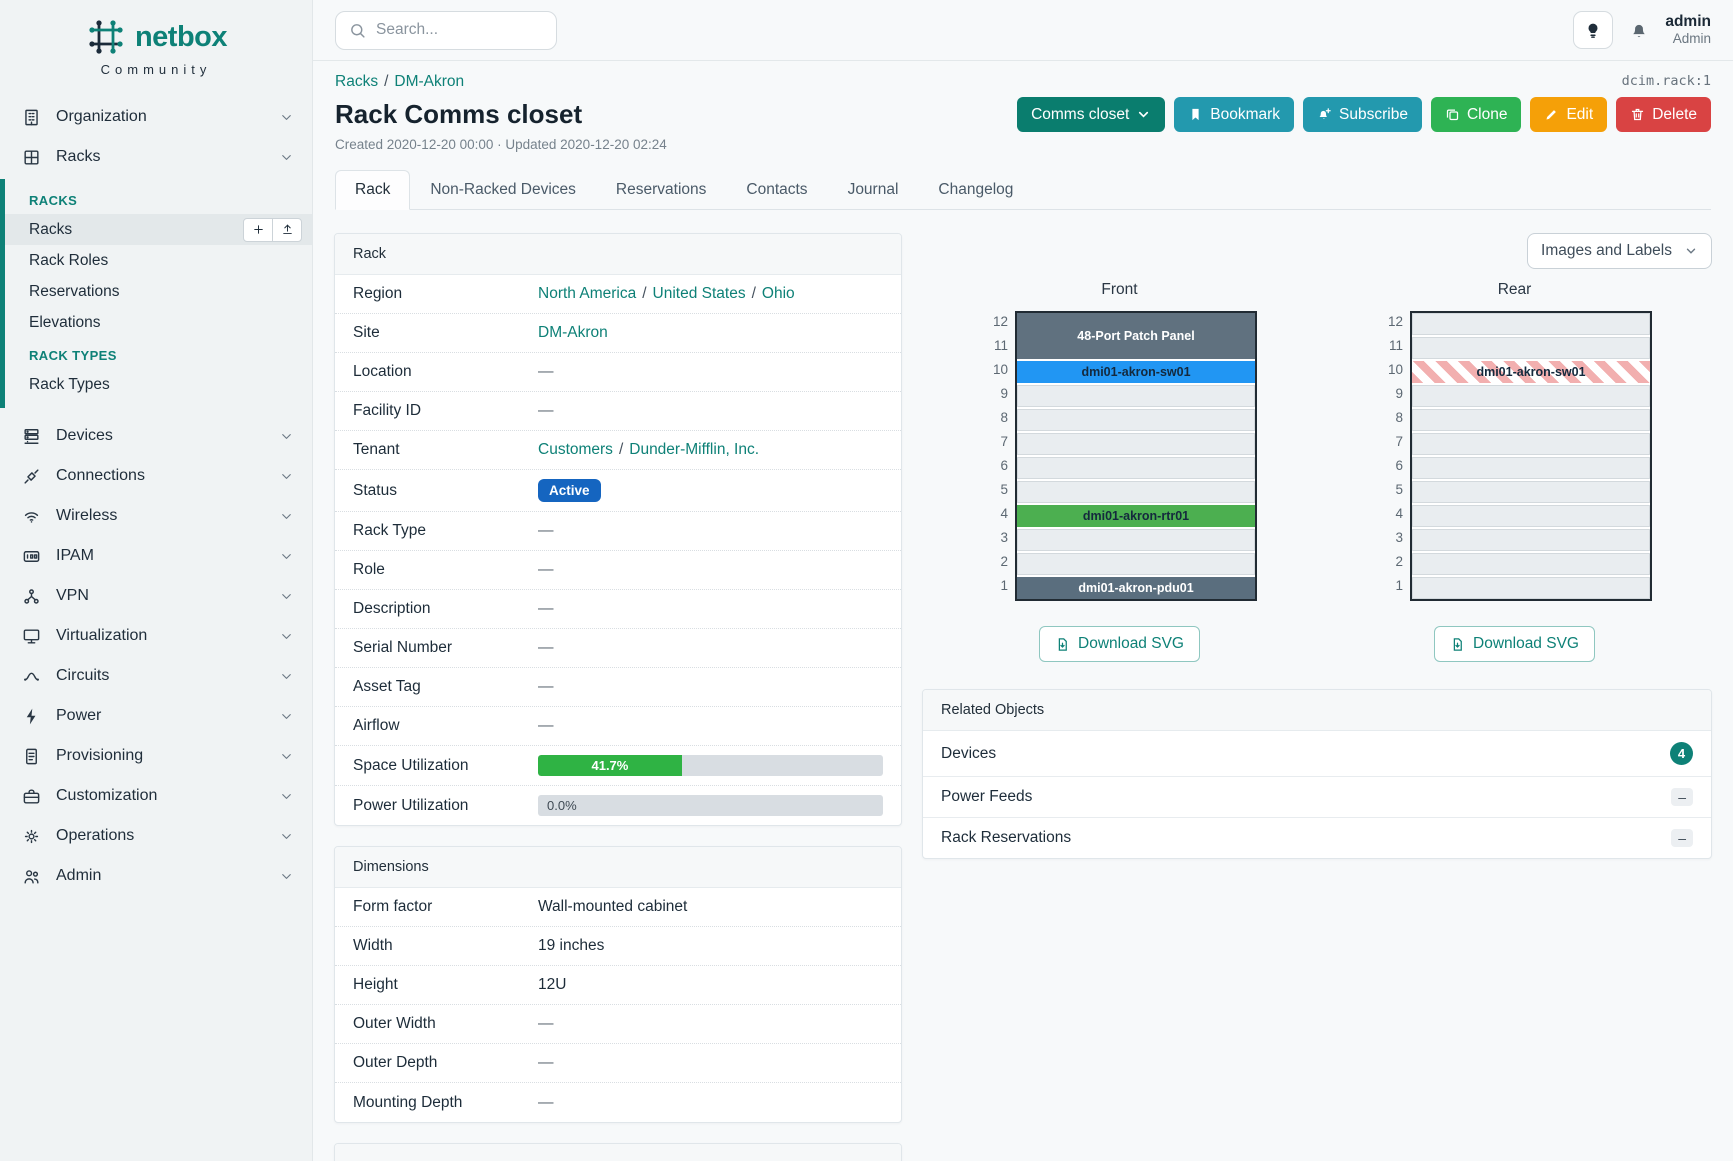 The image size is (1733, 1161). What do you see at coordinates (661, 189) in the screenshot?
I see `tab-reservations: Reservations` at bounding box center [661, 189].